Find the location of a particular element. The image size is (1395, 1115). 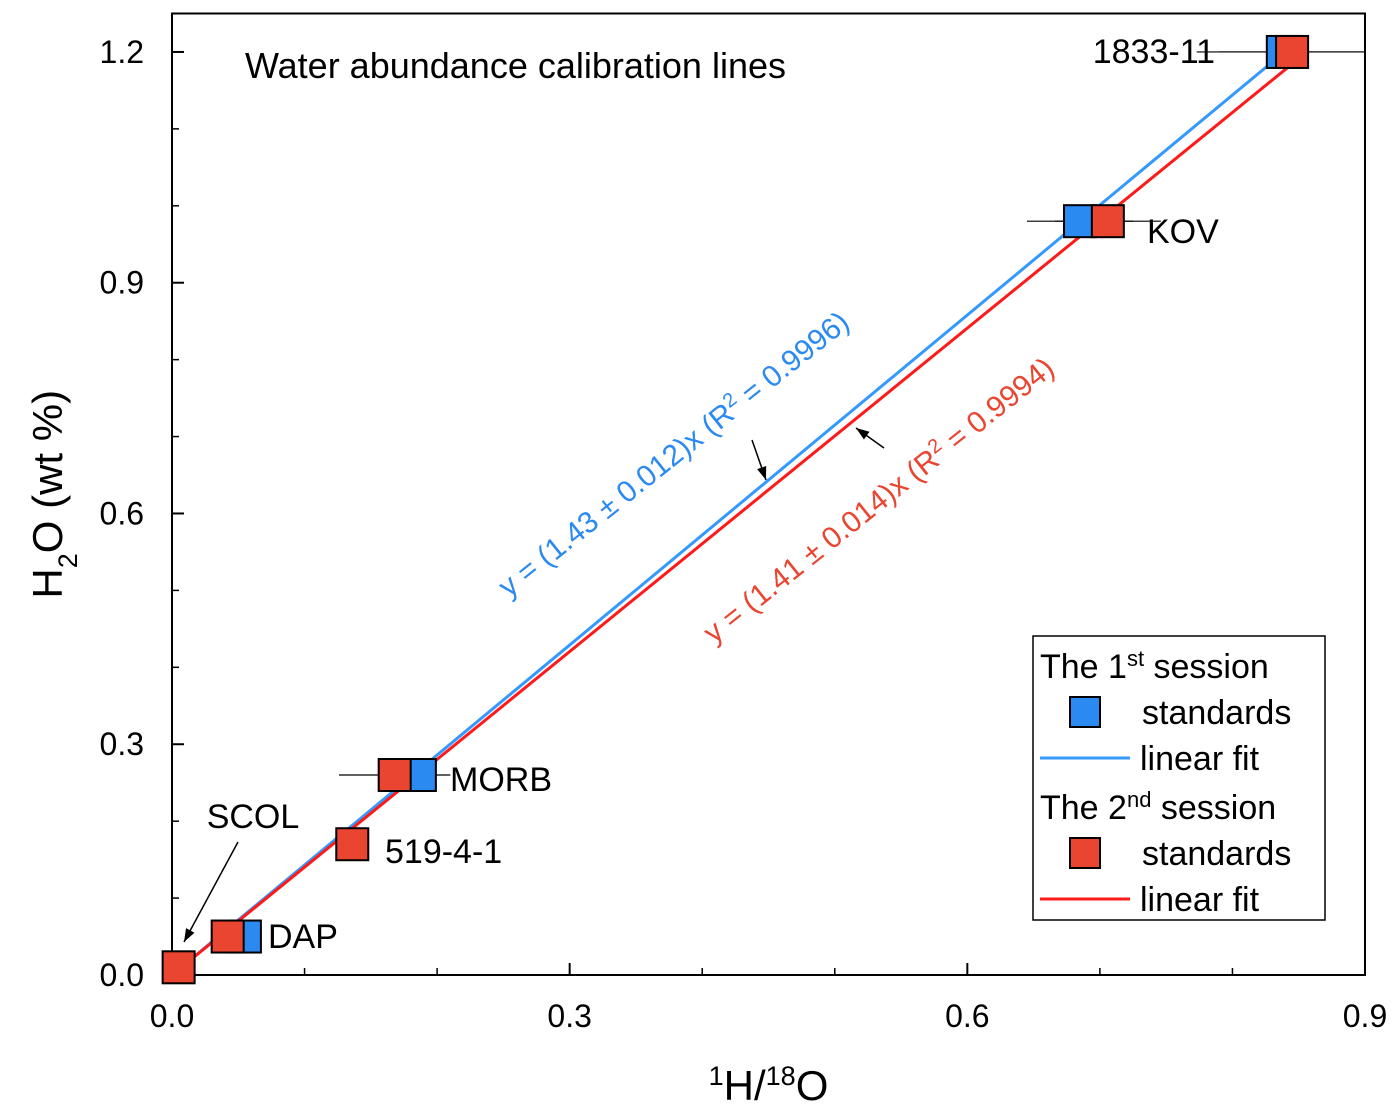

chart-title: Water abundance calibration lines is located at coordinates (515, 65).